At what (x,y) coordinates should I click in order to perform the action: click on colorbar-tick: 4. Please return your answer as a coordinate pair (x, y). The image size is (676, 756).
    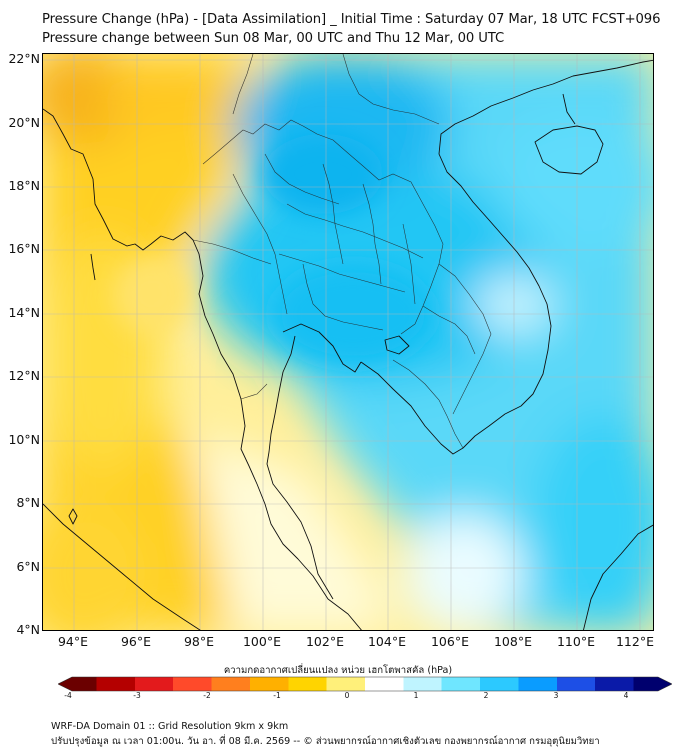
    Looking at the image, I should click on (626, 695).